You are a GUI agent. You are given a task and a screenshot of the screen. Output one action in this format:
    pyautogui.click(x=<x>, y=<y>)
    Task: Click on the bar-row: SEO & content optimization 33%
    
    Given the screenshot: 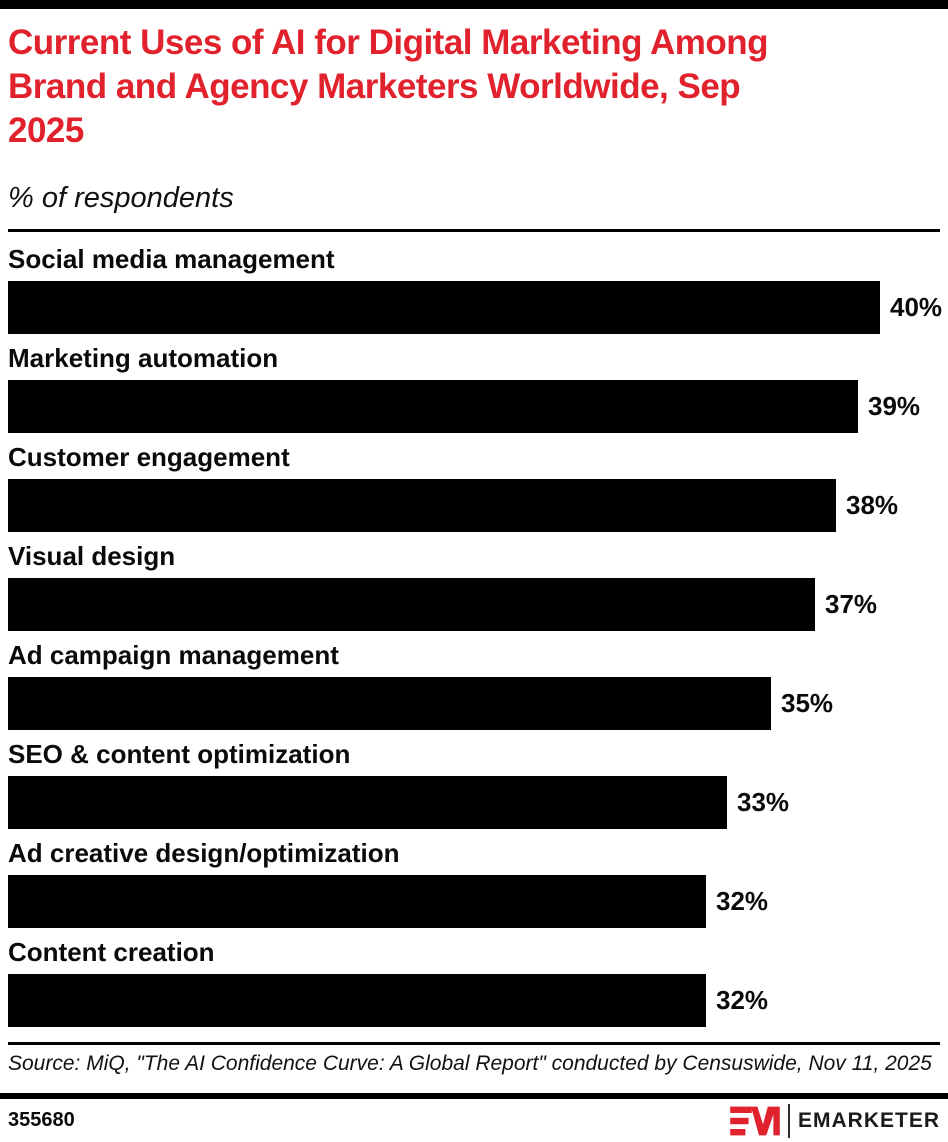 What is the action you would take?
    pyautogui.click(x=474, y=784)
    